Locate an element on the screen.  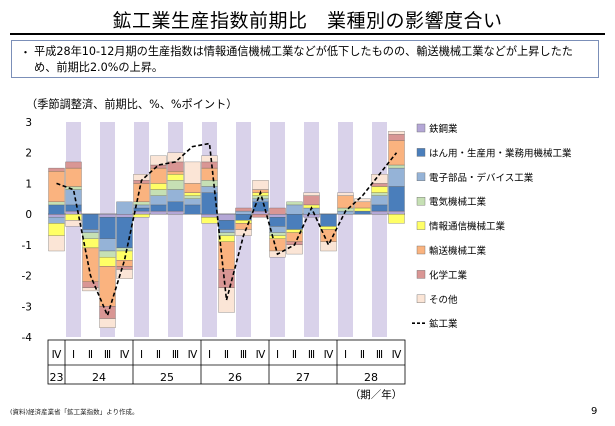
x-axis-table is located at coordinates (226, 362).